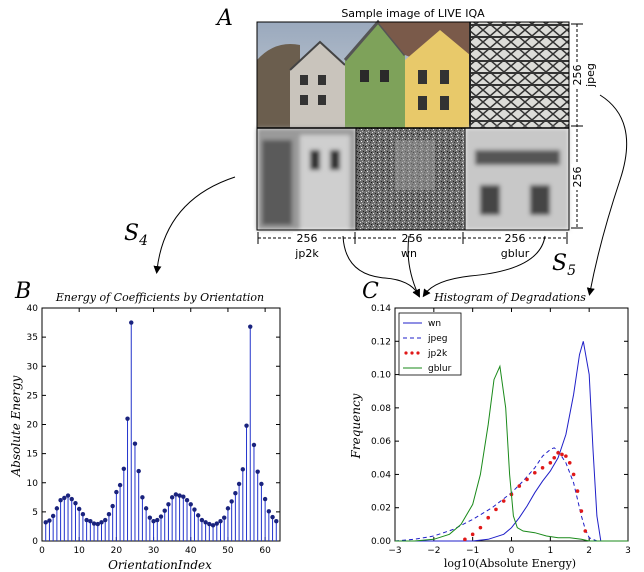 The height and width of the screenshot is (572, 644). What do you see at coordinates (117, 551) in the screenshot?
I see `chart-b-xtick-label: 20` at bounding box center [117, 551].